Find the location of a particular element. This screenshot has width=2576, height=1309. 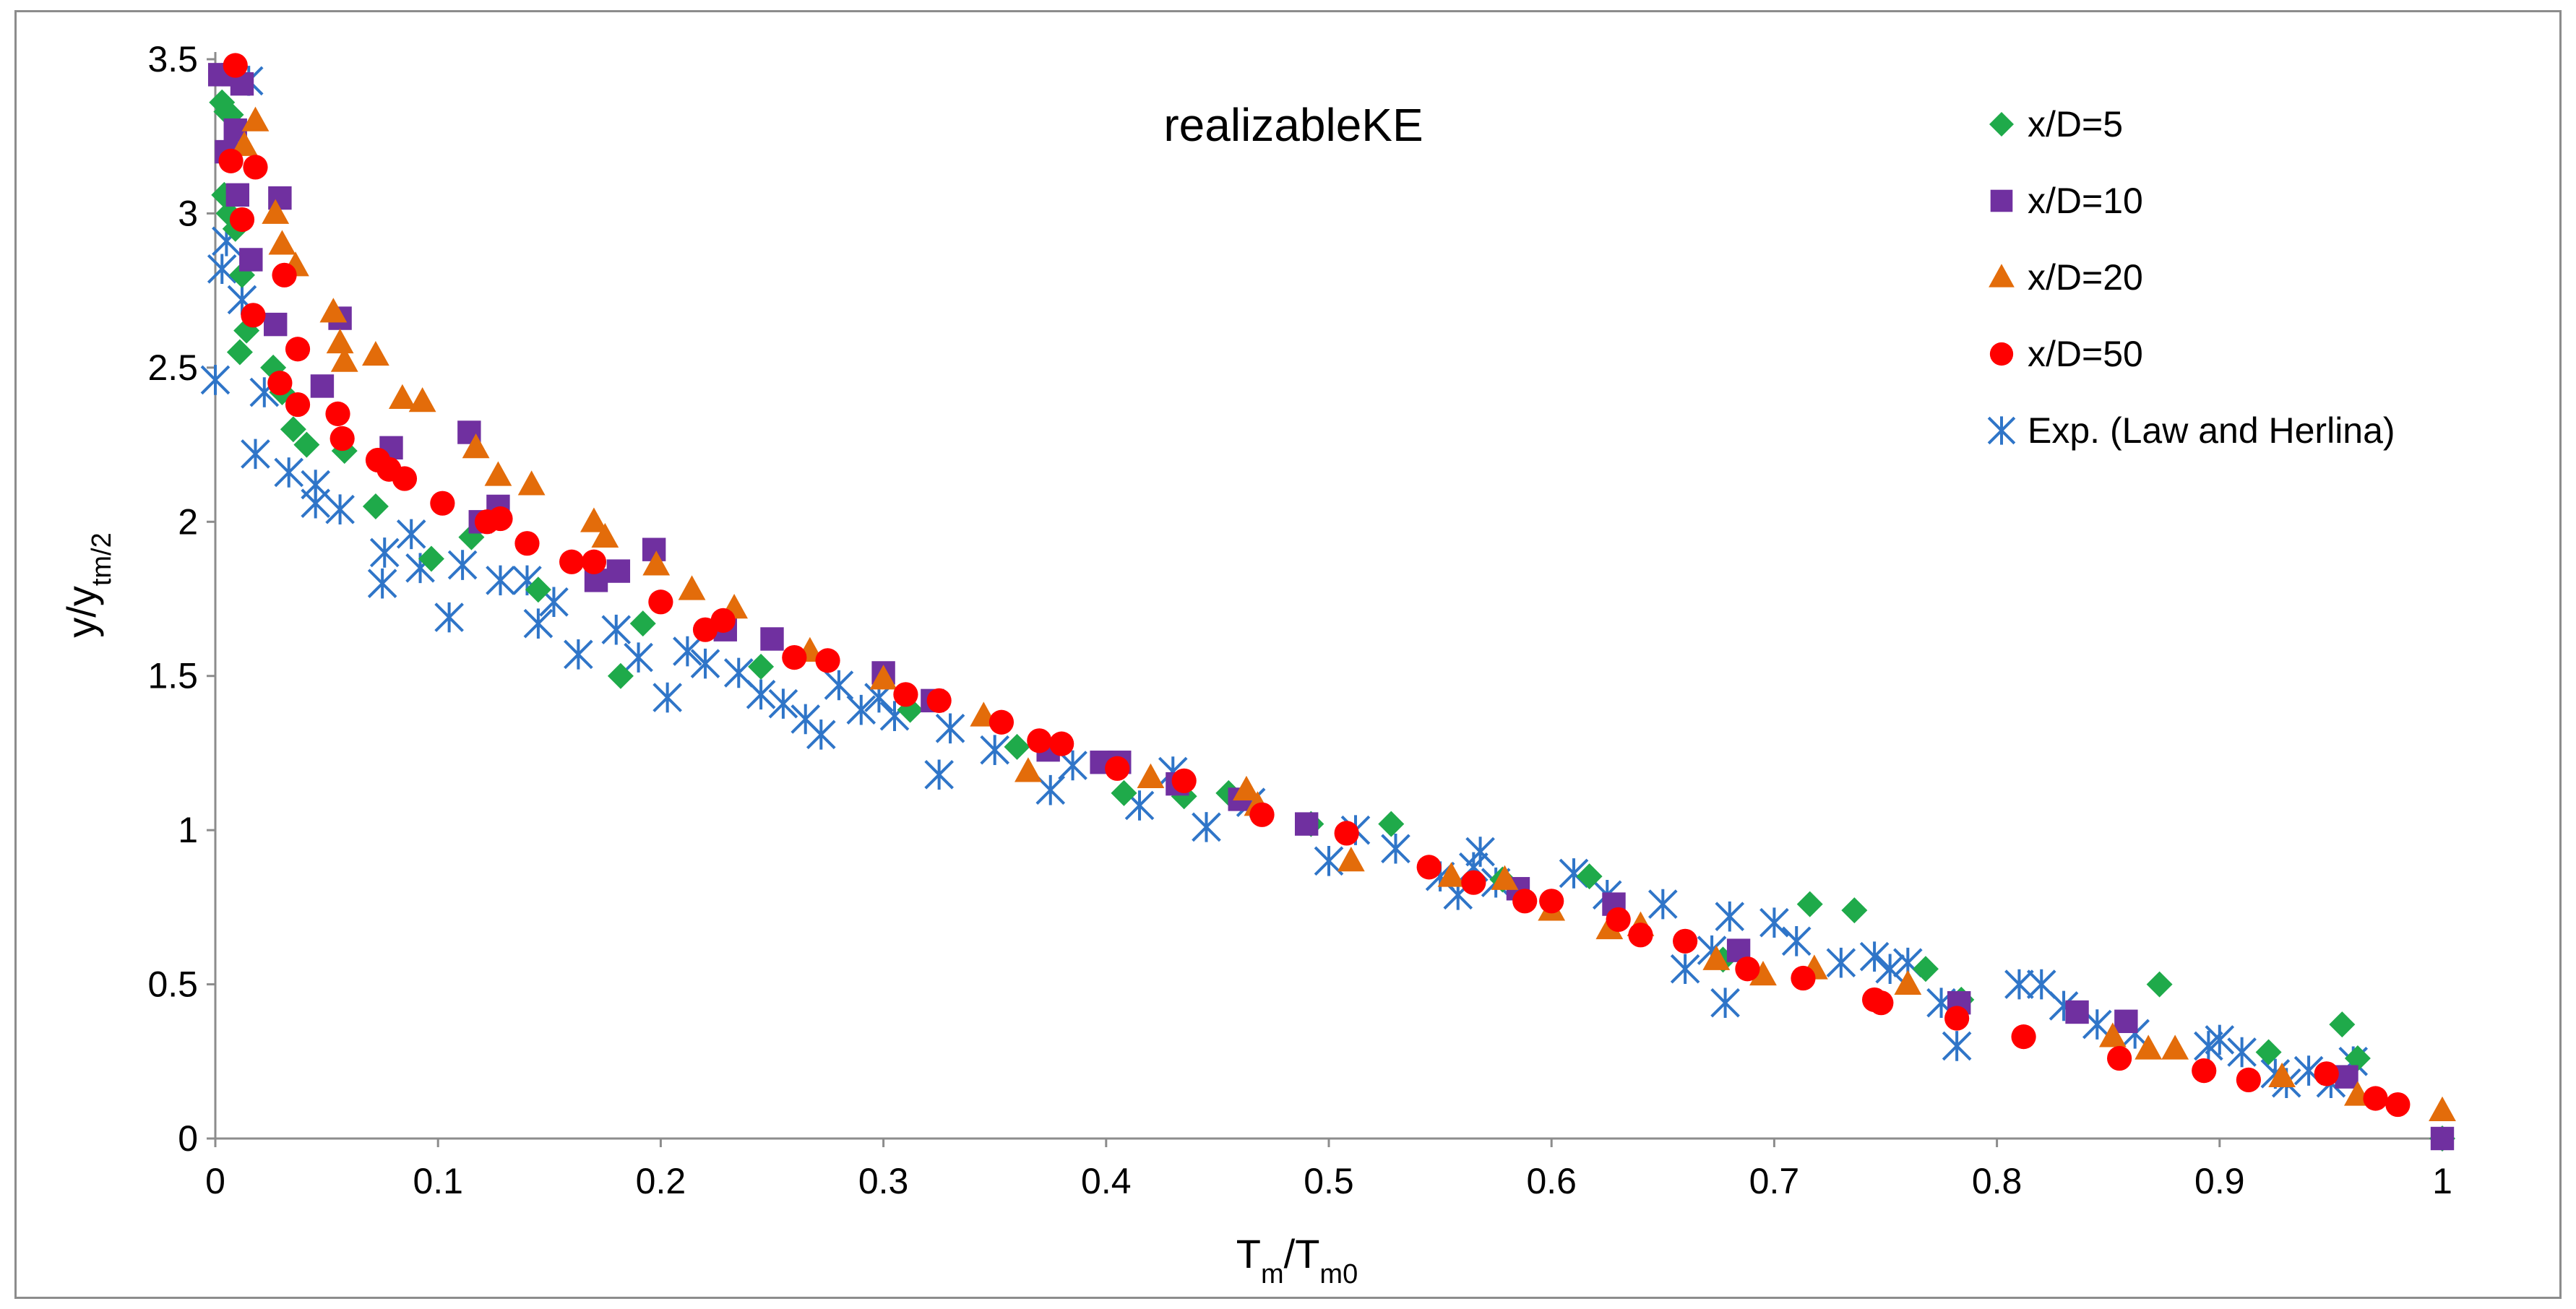

legend-item-exp-law-and-herlina: Exp. (Law and Herlina) is located at coordinates (2191, 431).